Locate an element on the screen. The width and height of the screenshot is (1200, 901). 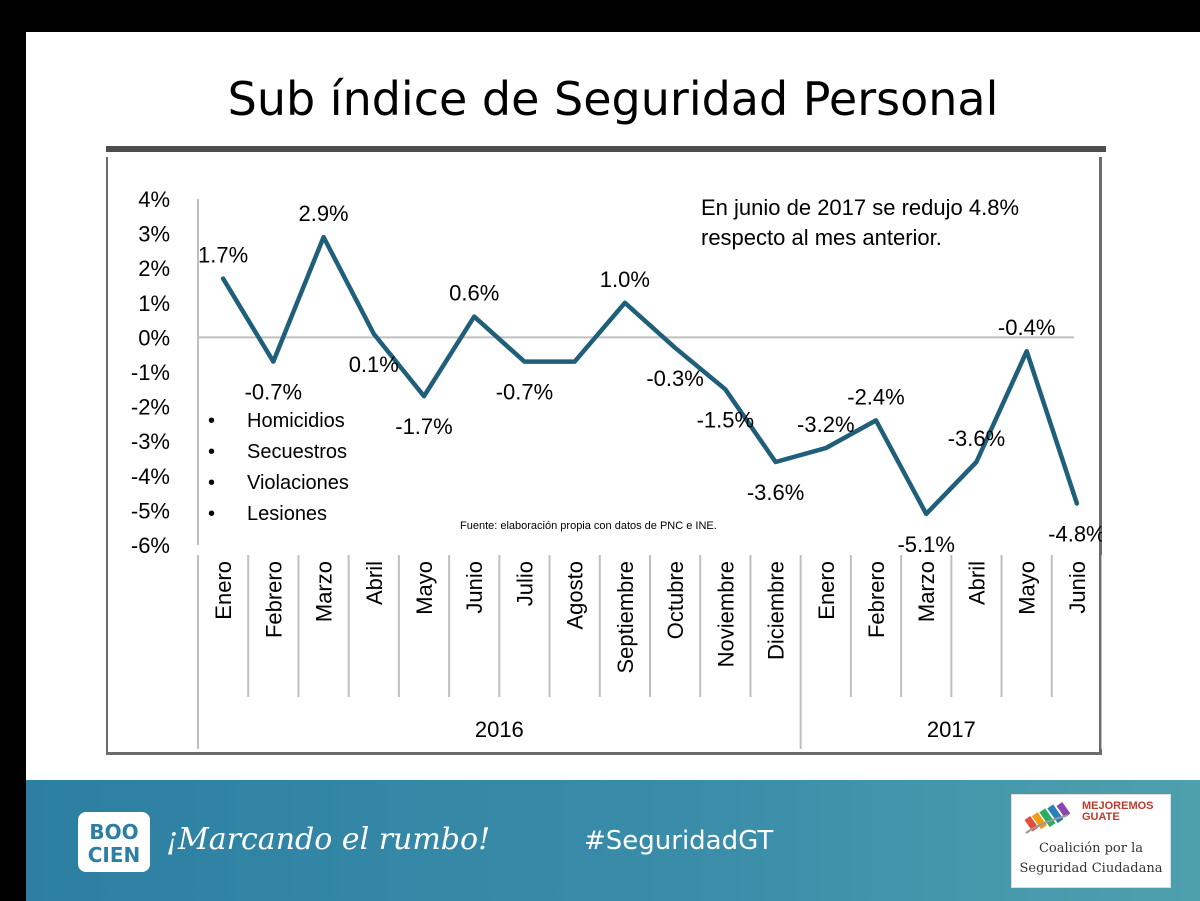
coalition-brand-line1: MEJOREMOS is located at coordinates (1118, 806).